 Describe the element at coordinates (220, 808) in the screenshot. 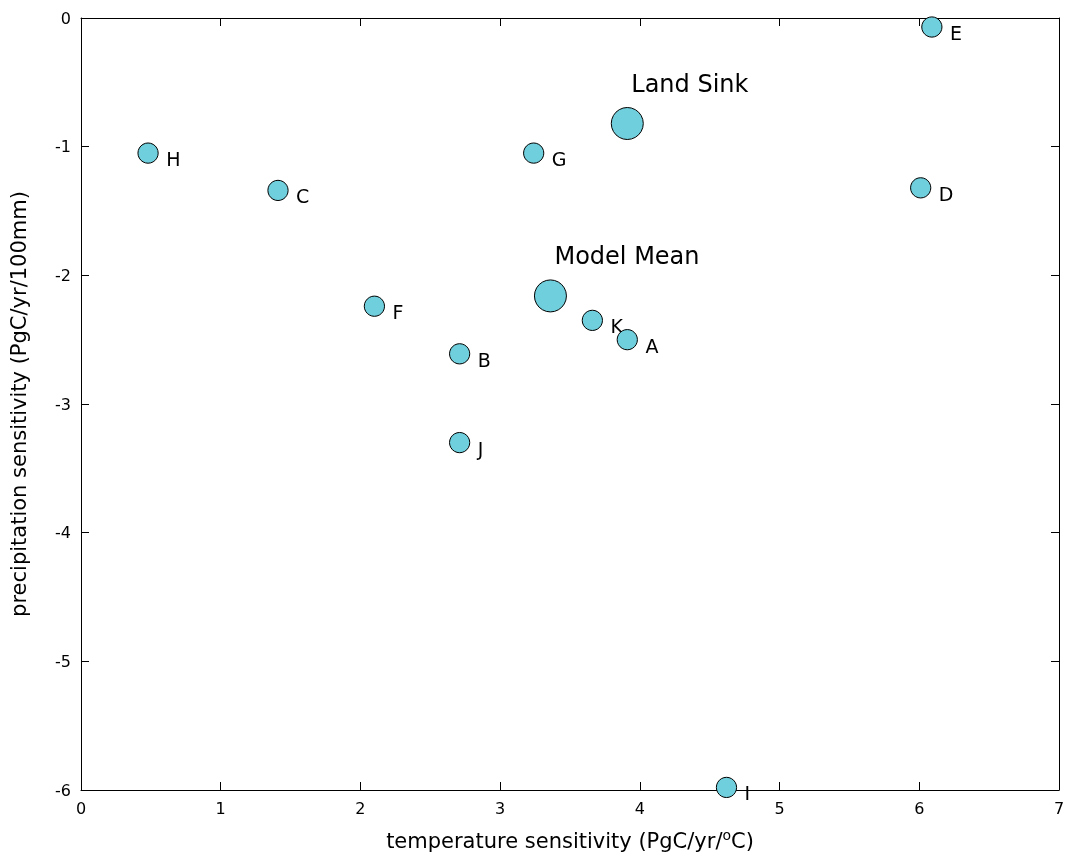

I see `x-tick-label: 1` at that location.